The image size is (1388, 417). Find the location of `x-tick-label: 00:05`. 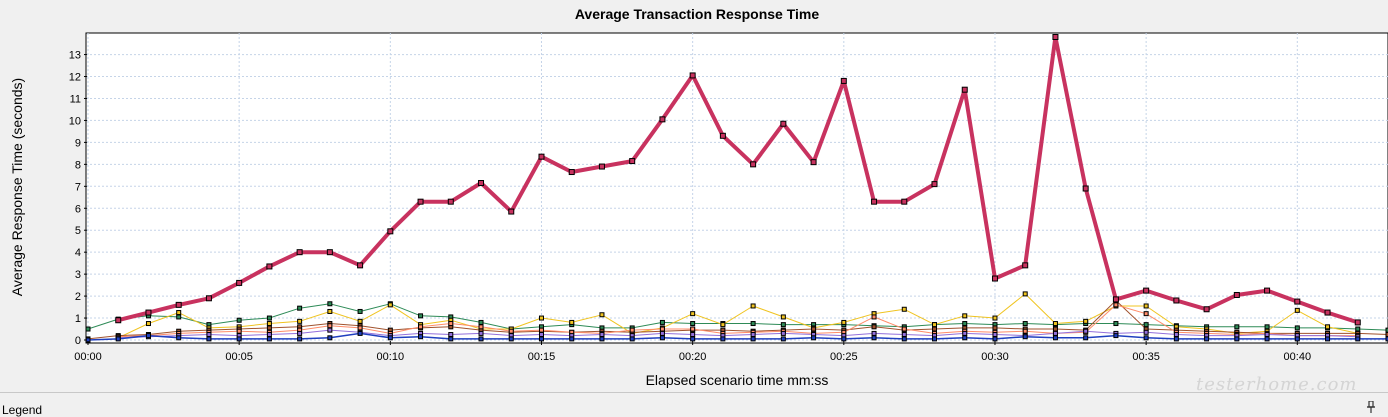

x-tick-label: 00:05 is located at coordinates (239, 357).